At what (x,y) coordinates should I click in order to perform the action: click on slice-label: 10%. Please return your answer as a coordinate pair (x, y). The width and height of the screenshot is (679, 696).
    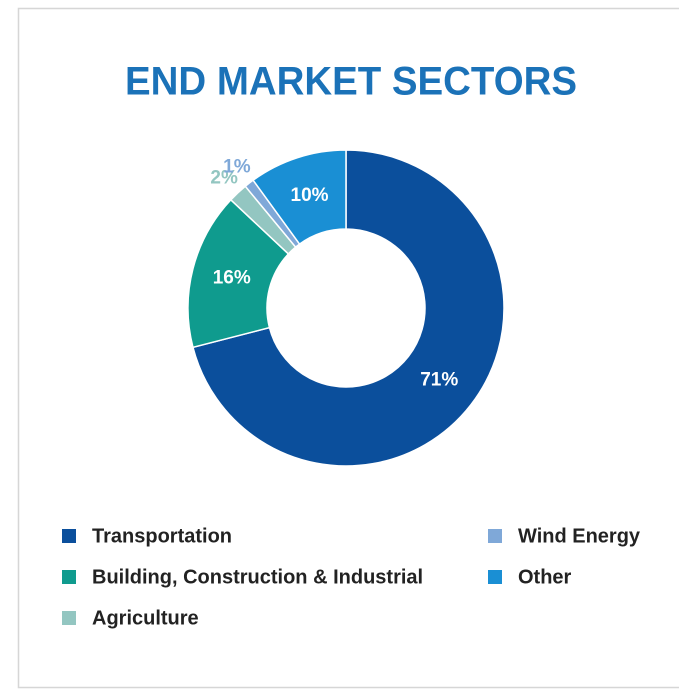
    Looking at the image, I should click on (310, 195).